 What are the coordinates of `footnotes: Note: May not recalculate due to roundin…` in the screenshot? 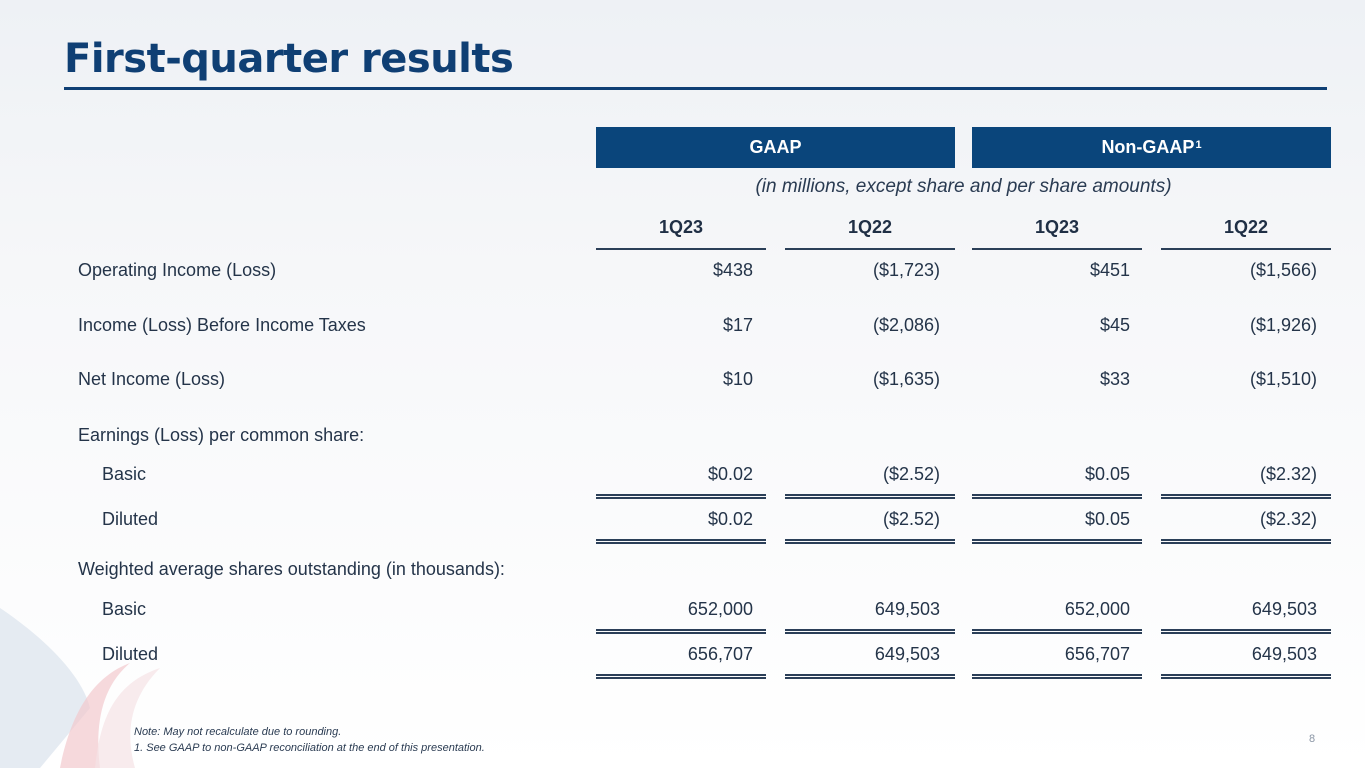 It's located at (309, 740).